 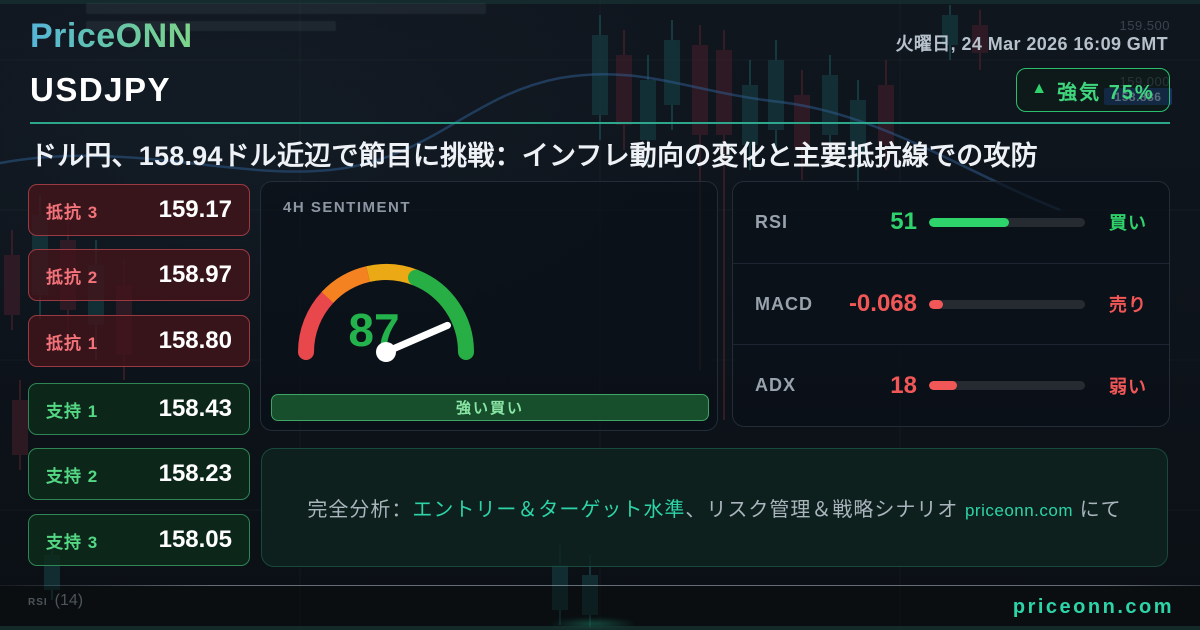 What do you see at coordinates (772, 221) in the screenshot?
I see `indicator-name: RSI` at bounding box center [772, 221].